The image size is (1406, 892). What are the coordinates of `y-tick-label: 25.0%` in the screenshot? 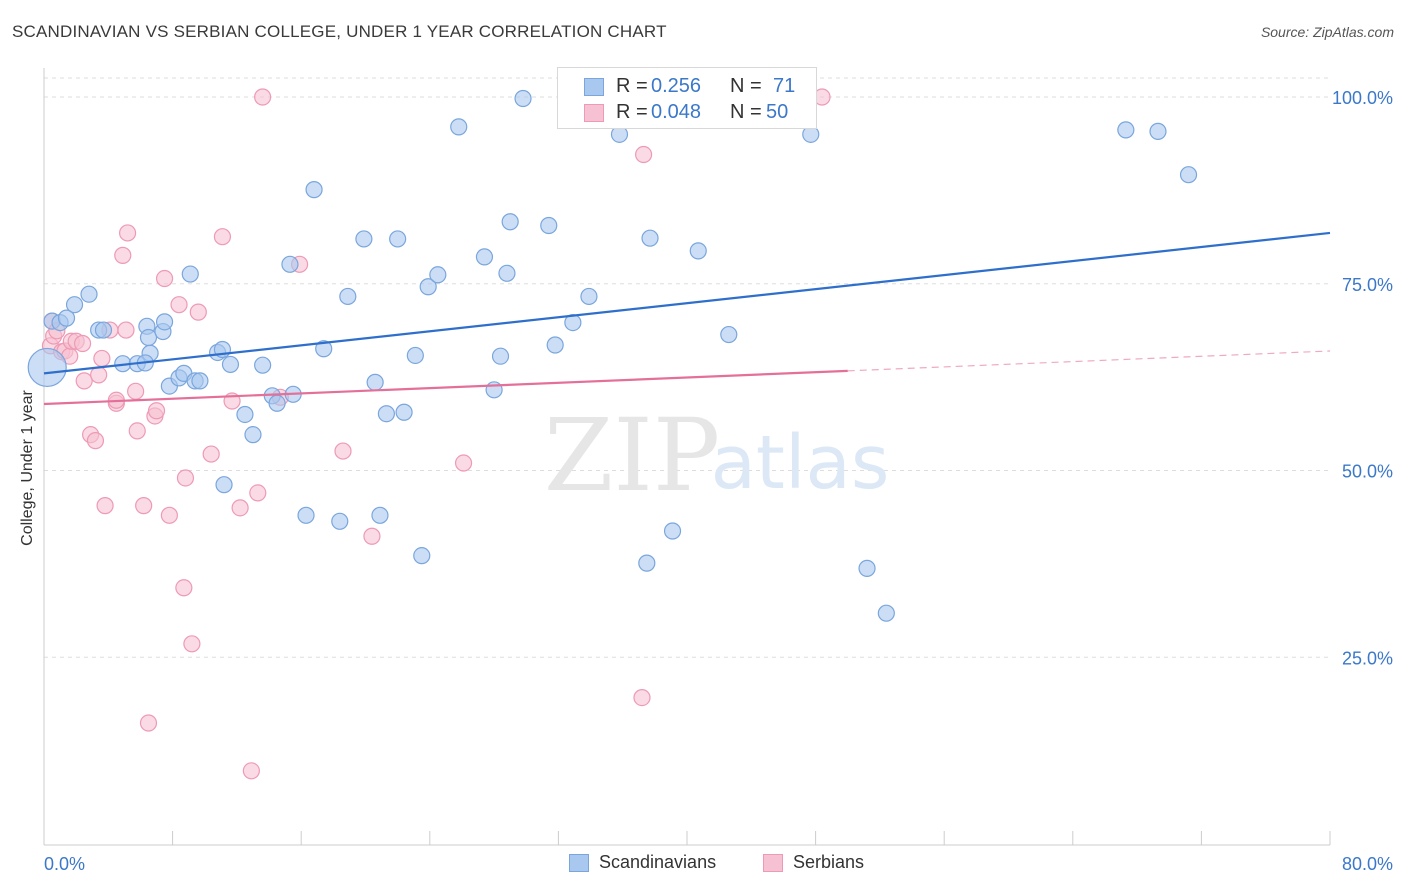 It's located at (1367, 658).